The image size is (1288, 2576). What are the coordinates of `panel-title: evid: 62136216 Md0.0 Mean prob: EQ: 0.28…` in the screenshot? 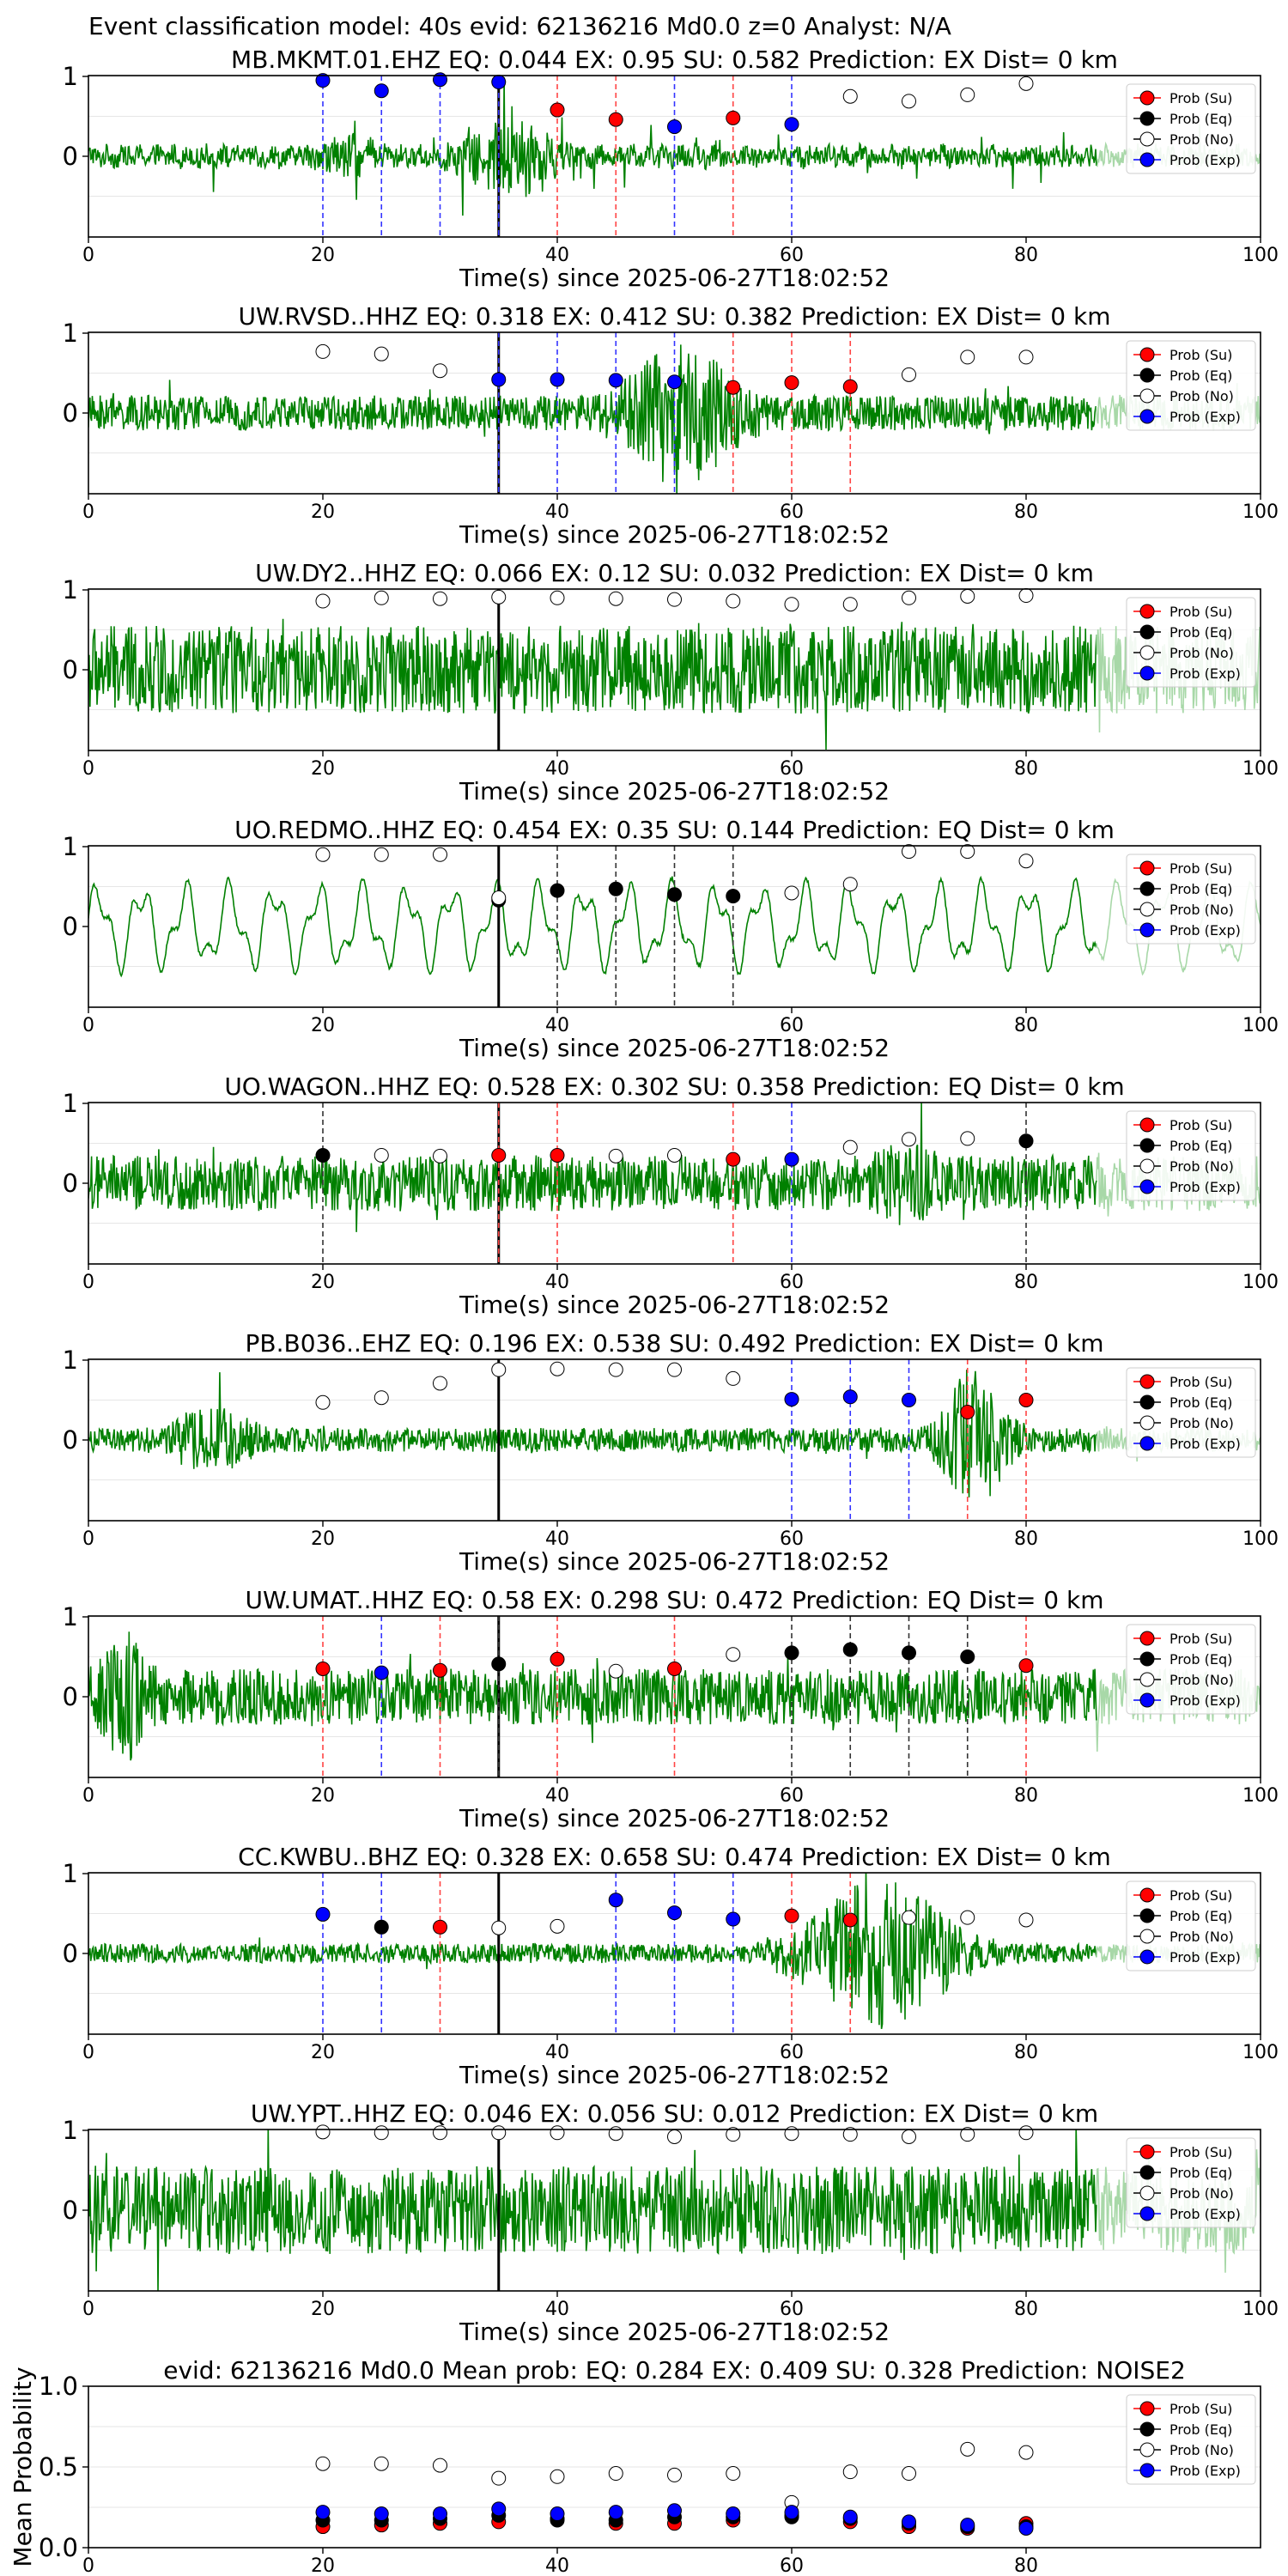 It's located at (674, 2370).